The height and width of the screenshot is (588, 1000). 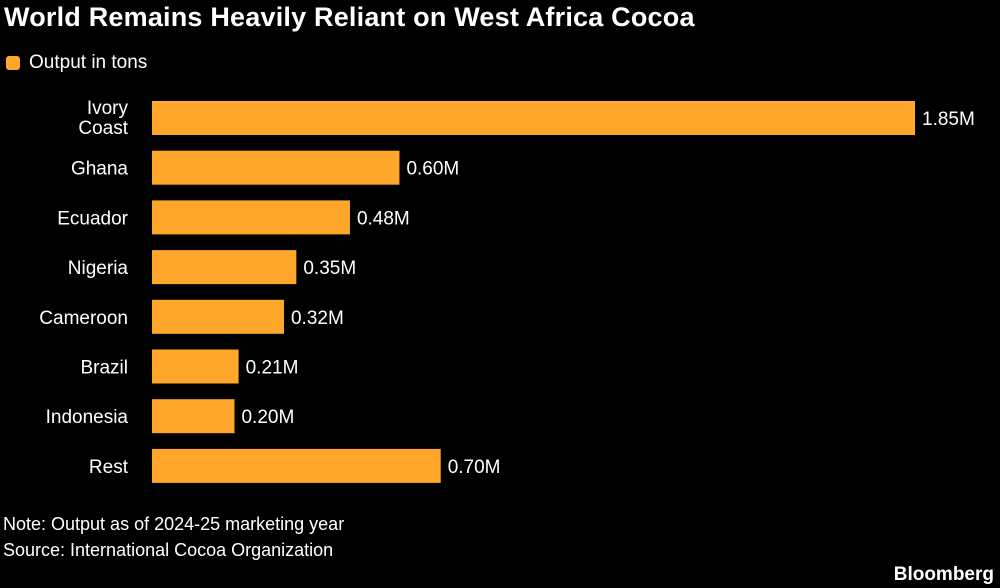 I want to click on legend: Output in tons, so click(x=76, y=63).